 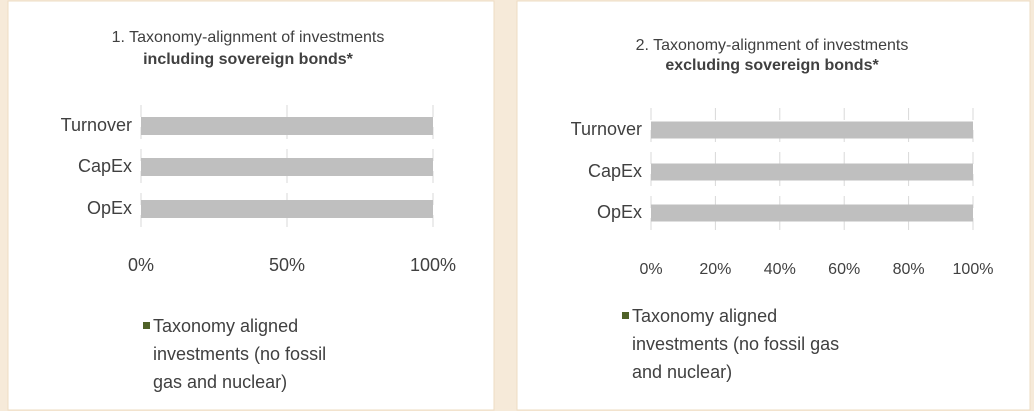 I want to click on x-tick-label: 50%, so click(x=287, y=265).